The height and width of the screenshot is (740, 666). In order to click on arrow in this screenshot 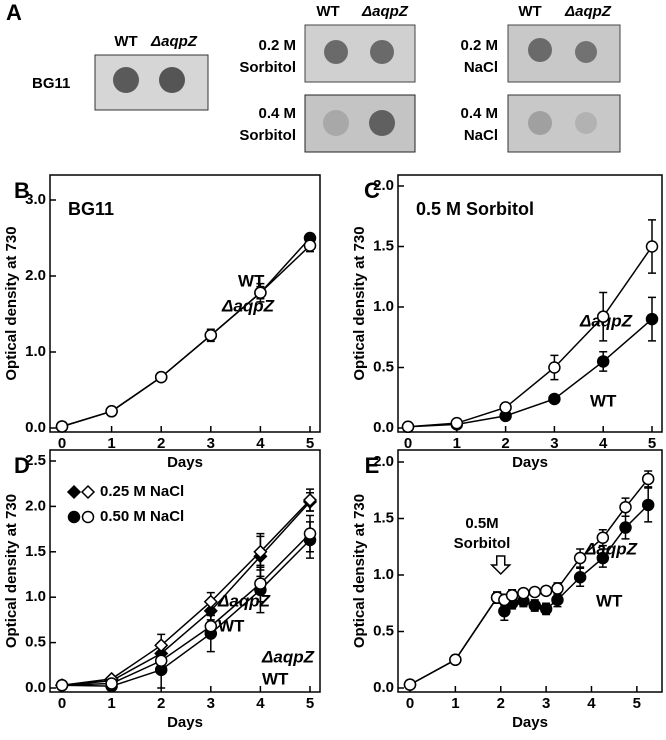, I will do `click(500, 565)`.